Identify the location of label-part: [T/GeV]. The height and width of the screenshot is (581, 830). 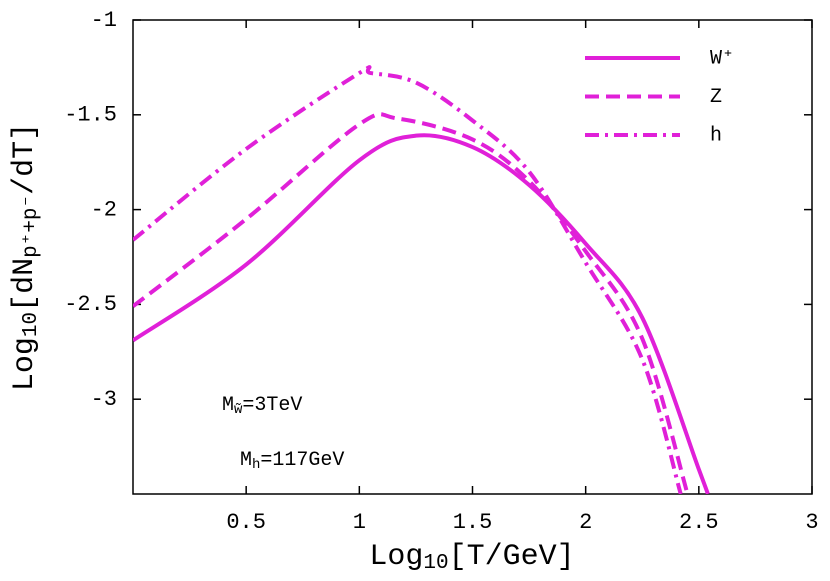
(512, 557).